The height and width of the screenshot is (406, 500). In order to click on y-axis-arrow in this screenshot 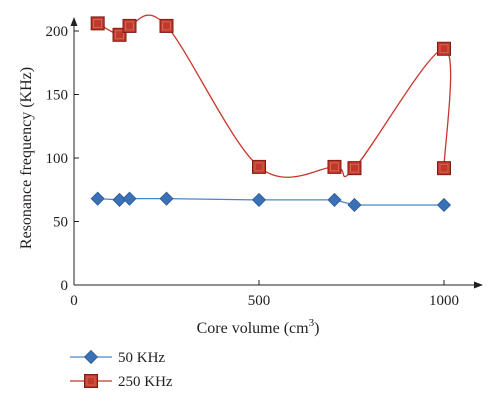, I will do `click(74, 21)`.